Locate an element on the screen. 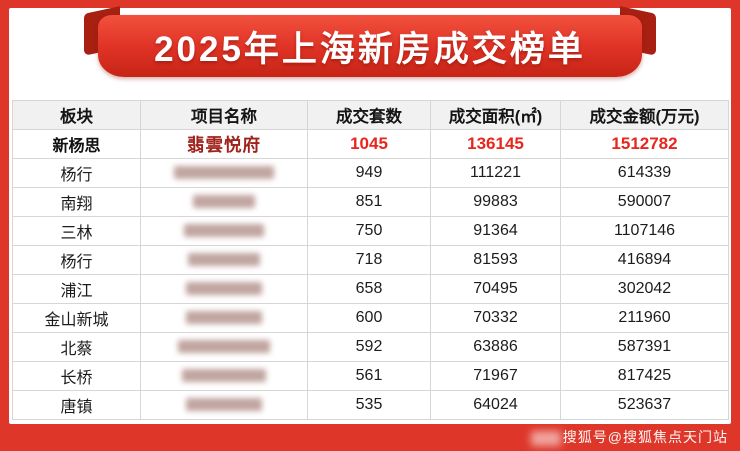 The image size is (740, 451). amount-cell: 523637 is located at coordinates (644, 405).